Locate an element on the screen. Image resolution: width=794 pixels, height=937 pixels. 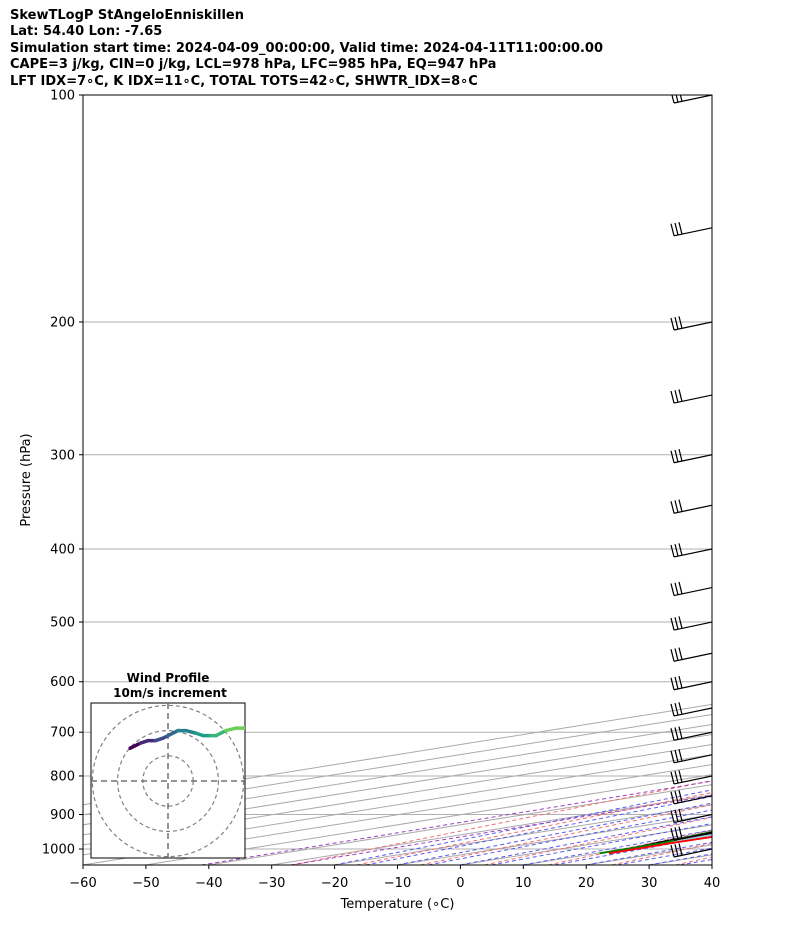
x-tick-label: 20 is located at coordinates (586, 883).